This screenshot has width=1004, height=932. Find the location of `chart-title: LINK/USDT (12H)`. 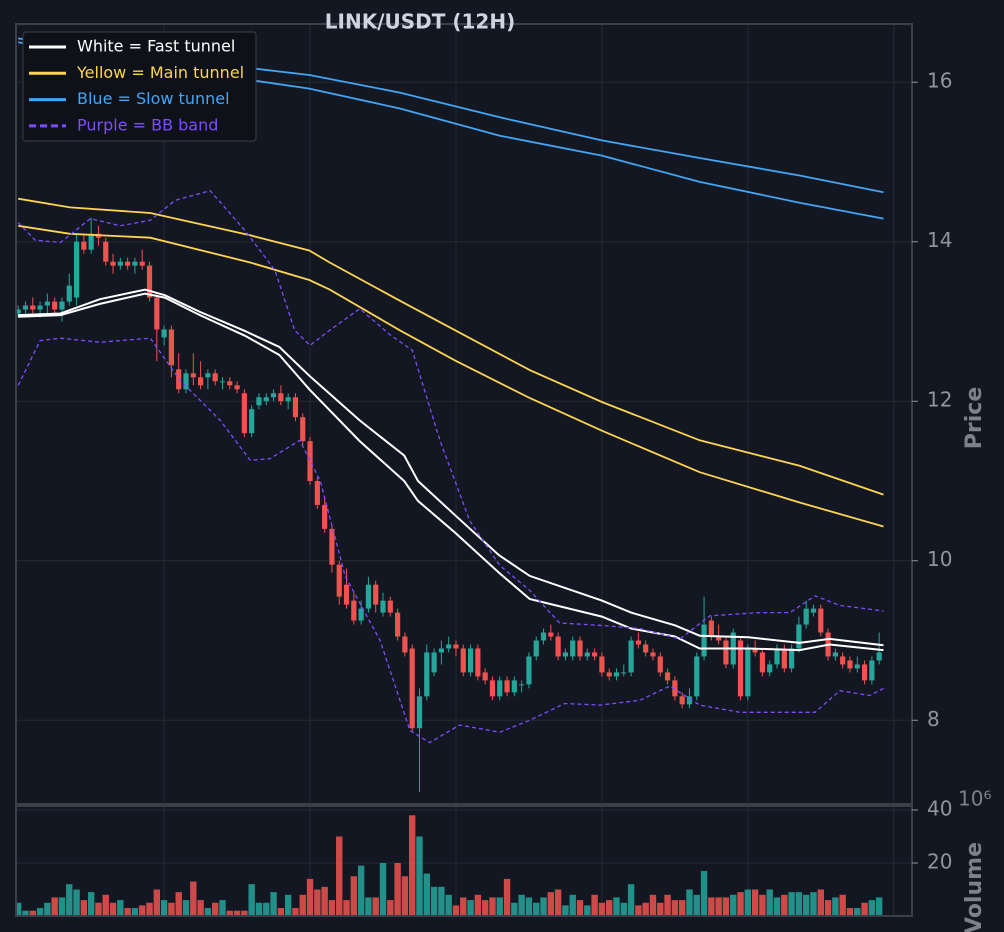

chart-title: LINK/USDT (12H) is located at coordinates (420, 22).